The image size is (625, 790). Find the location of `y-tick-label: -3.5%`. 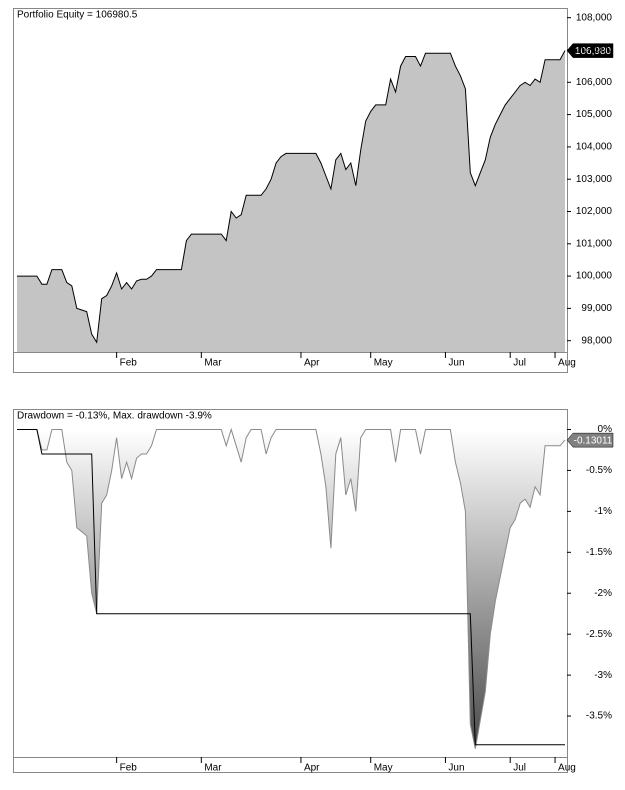

y-tick-label: -3.5% is located at coordinates (599, 716).